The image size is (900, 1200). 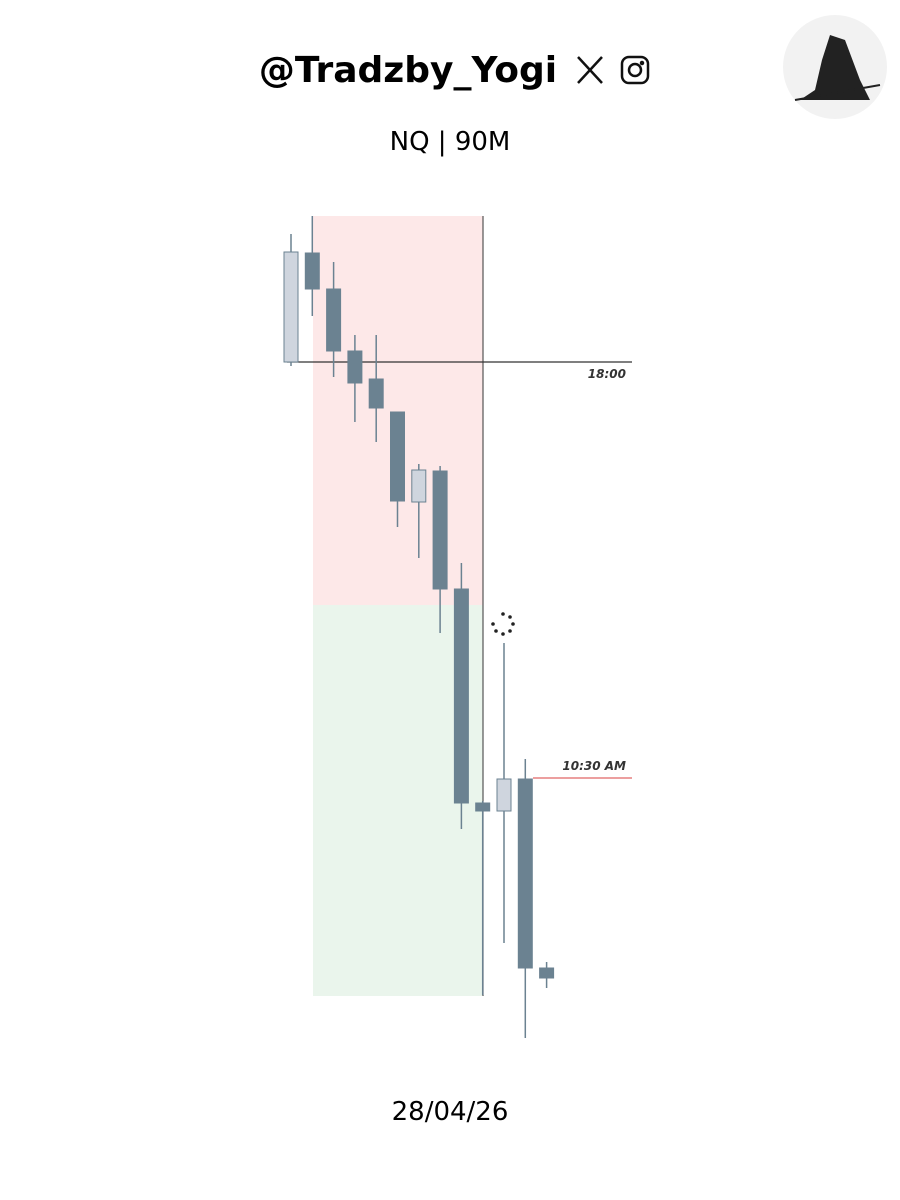 What do you see at coordinates (450, 1112) in the screenshot?
I see `date-label: 28/04/26` at bounding box center [450, 1112].